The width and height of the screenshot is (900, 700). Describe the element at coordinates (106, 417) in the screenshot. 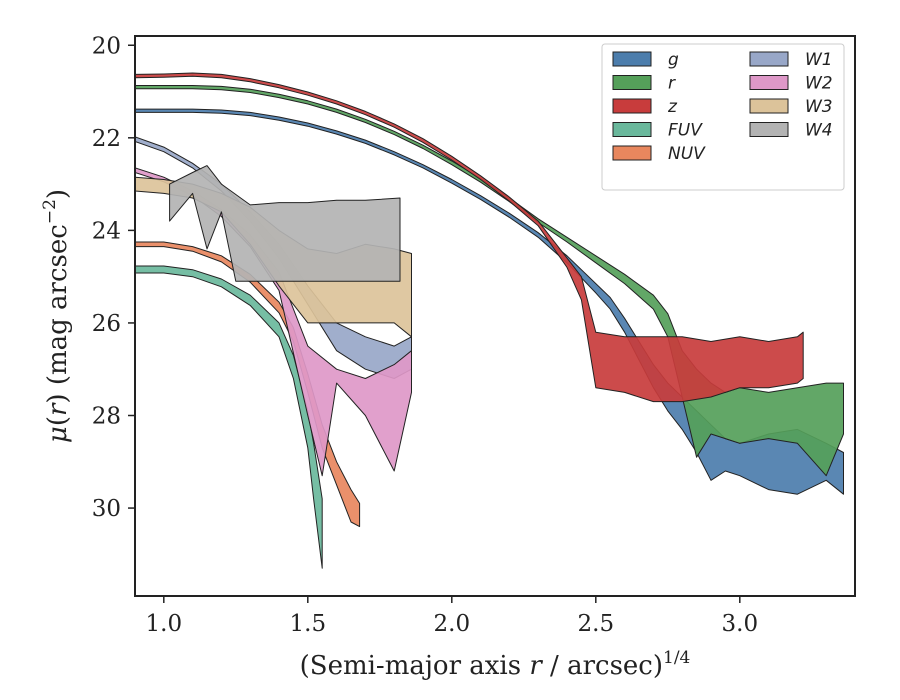

I see `y-tick-label: 28` at that location.